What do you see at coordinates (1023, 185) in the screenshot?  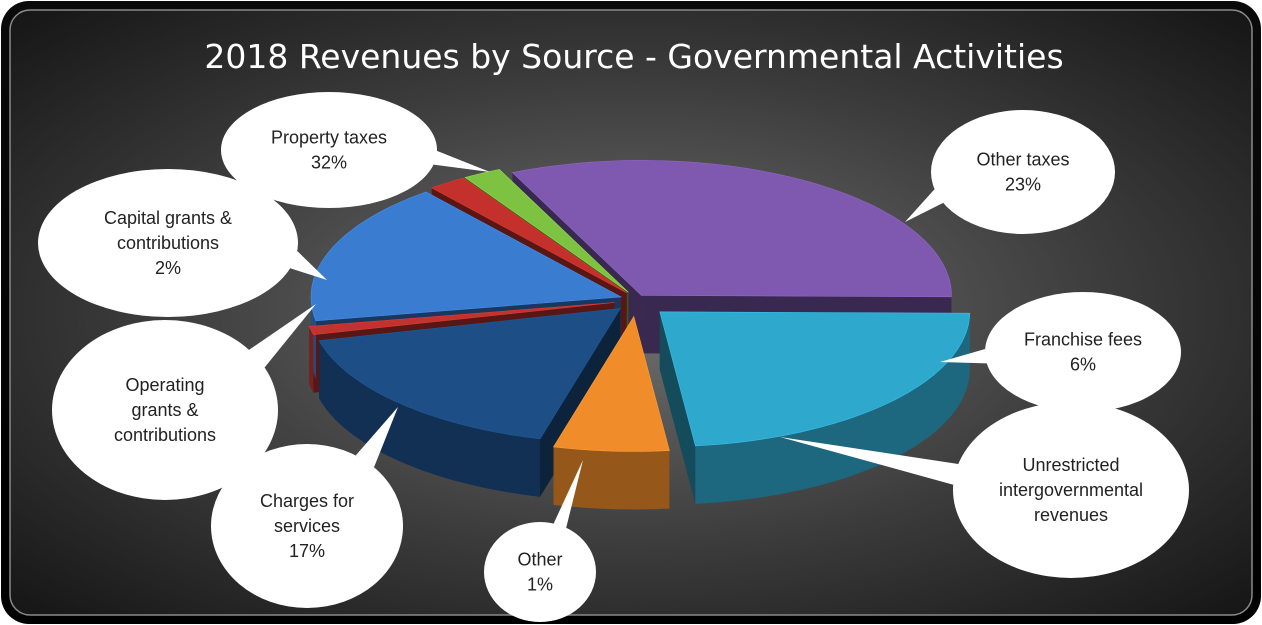 I see `callout-label: 23%` at bounding box center [1023, 185].